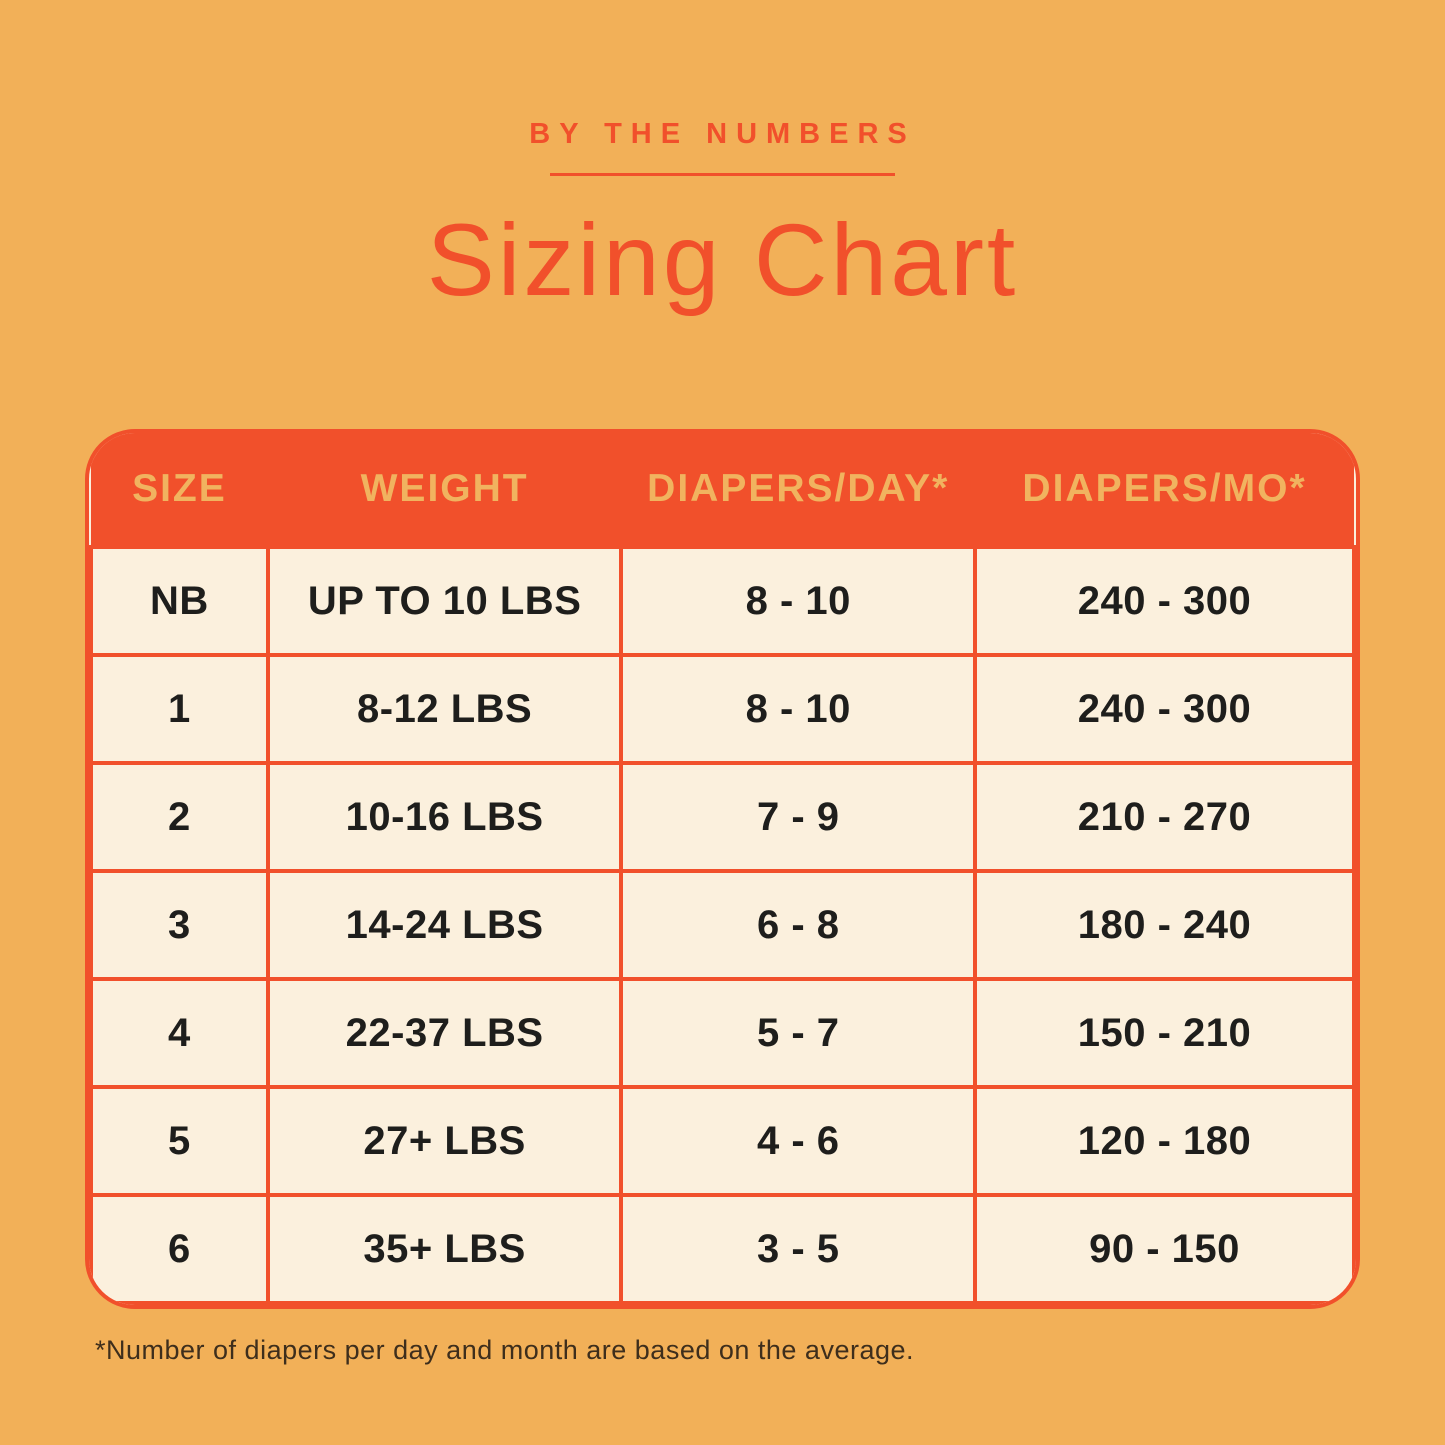 This screenshot has width=1445, height=1445. Describe the element at coordinates (722, 174) in the screenshot. I see `divider-rule` at that location.